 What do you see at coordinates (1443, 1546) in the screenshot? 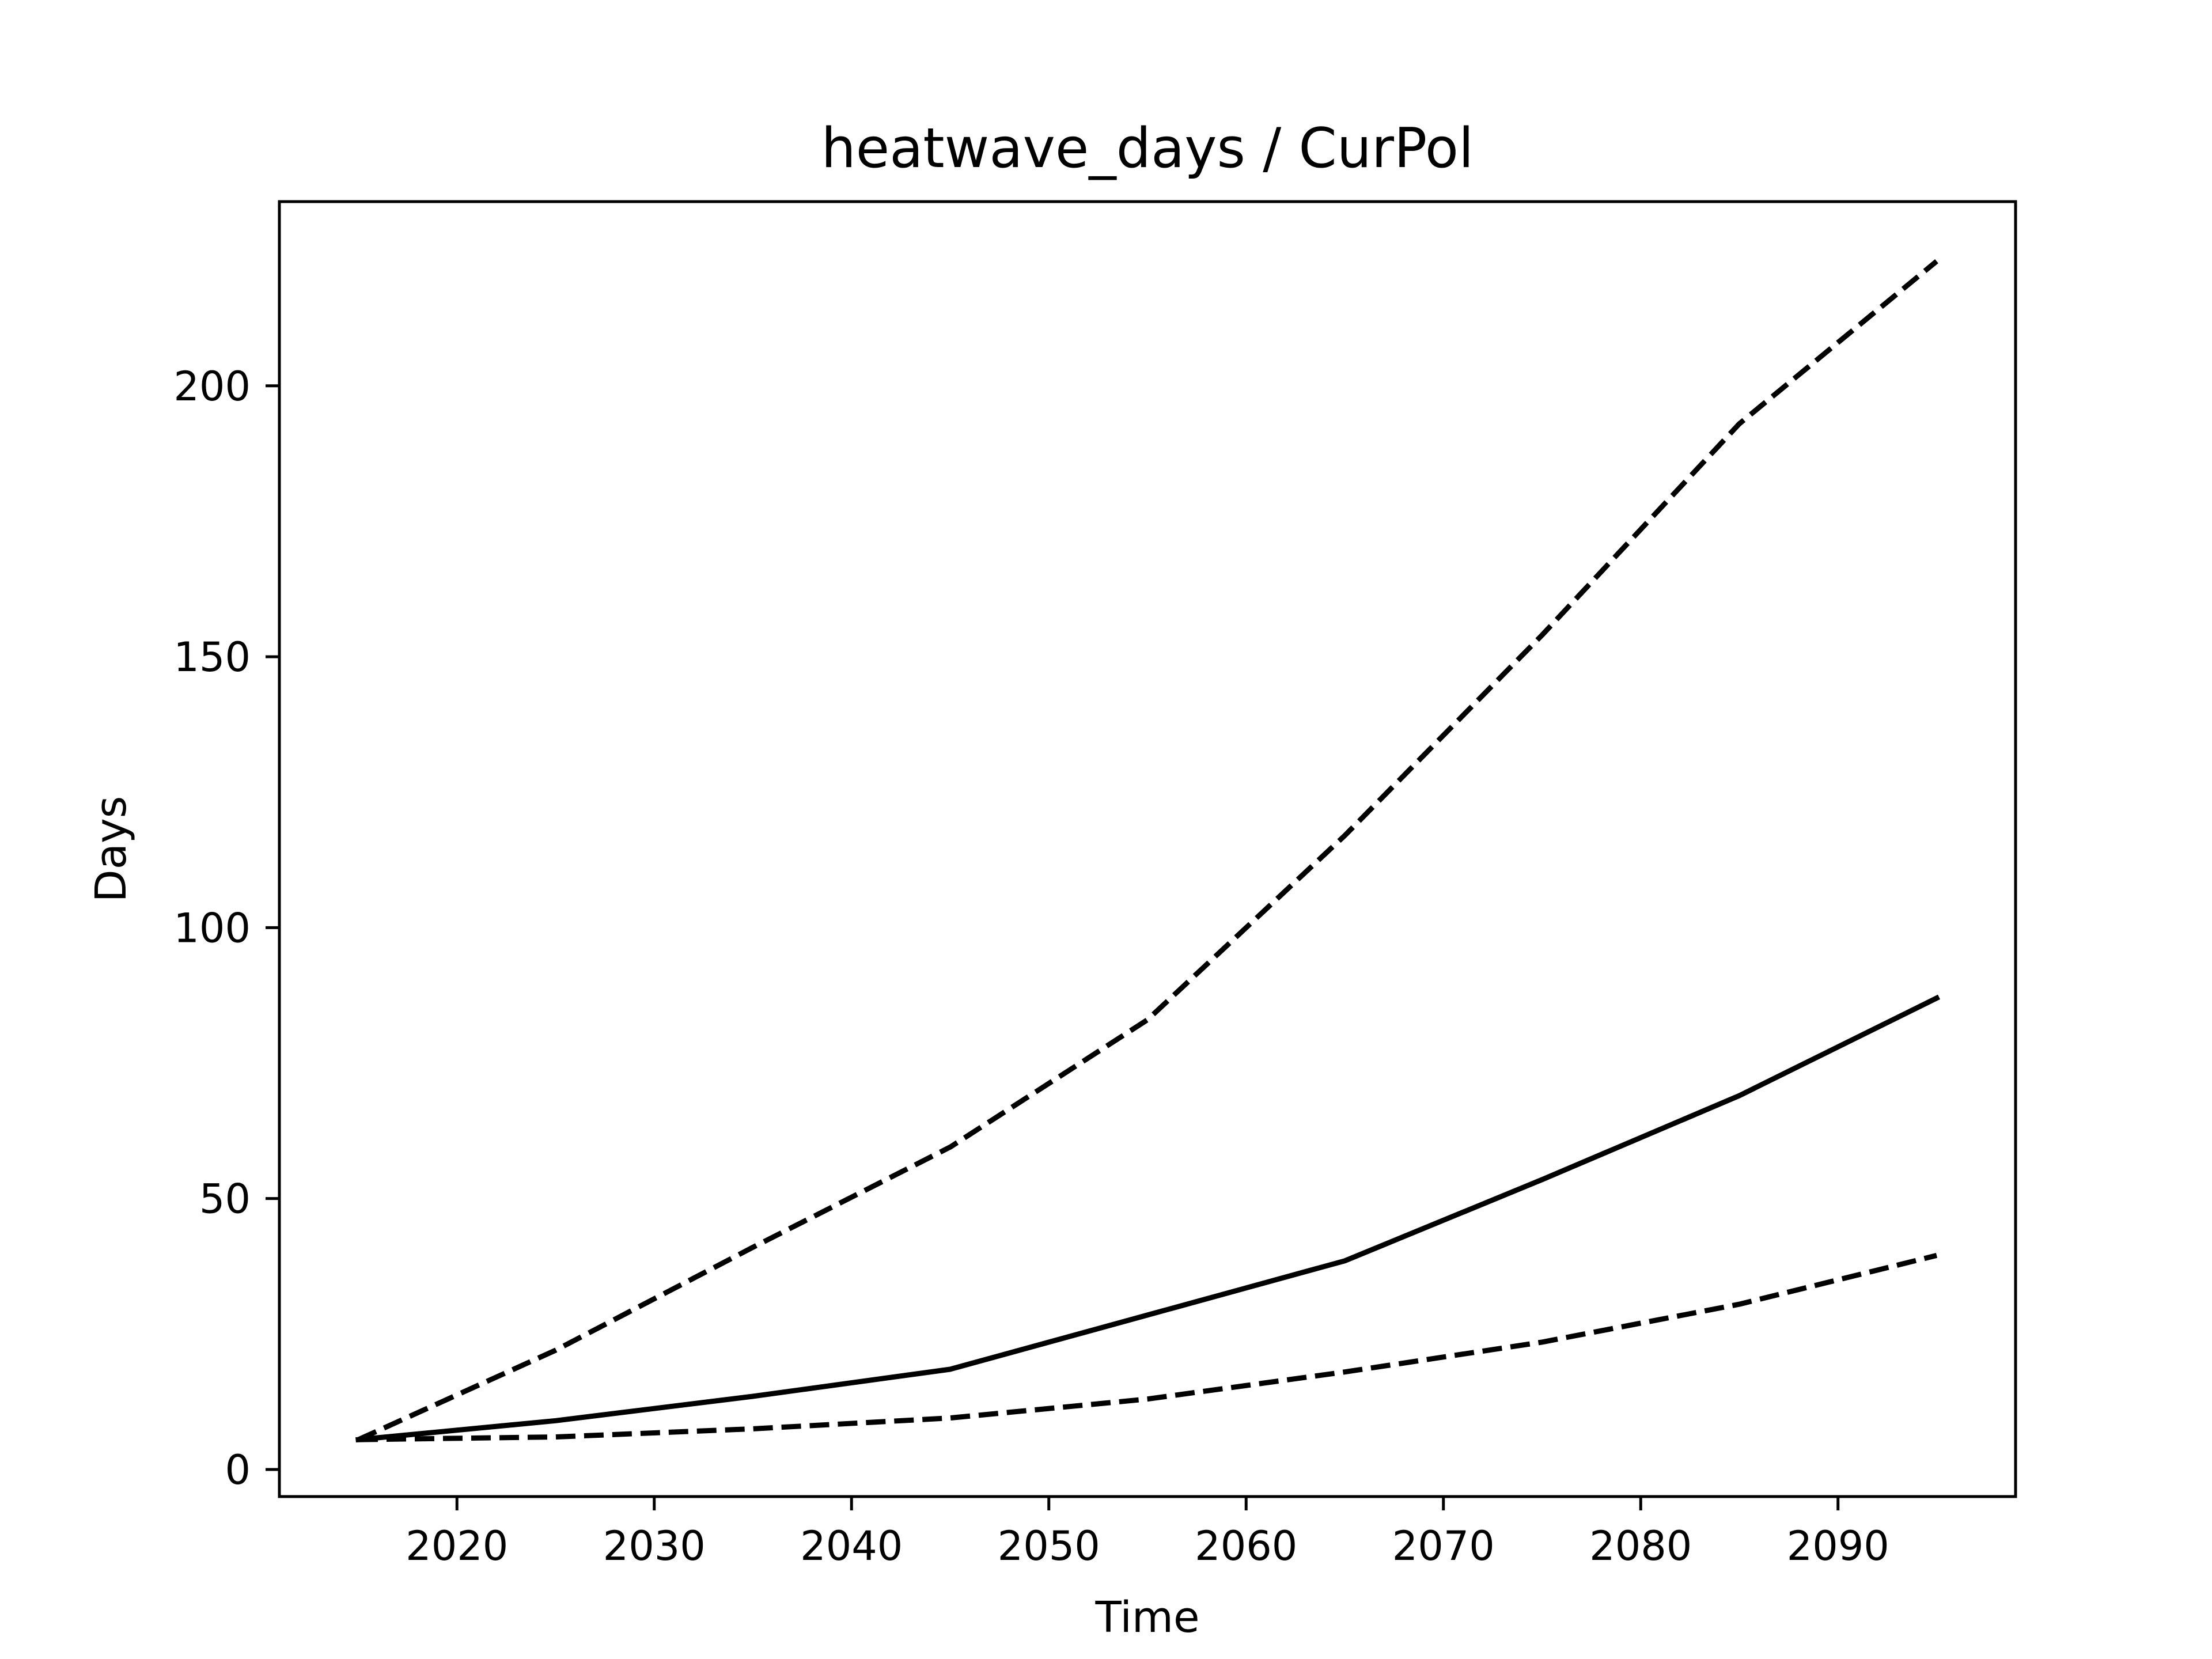
I see `x-tick-label: 2070` at bounding box center [1443, 1546].